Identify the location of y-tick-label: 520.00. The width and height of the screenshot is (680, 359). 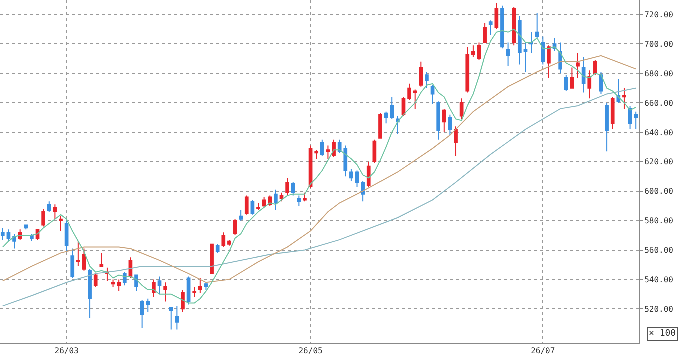
(659, 309).